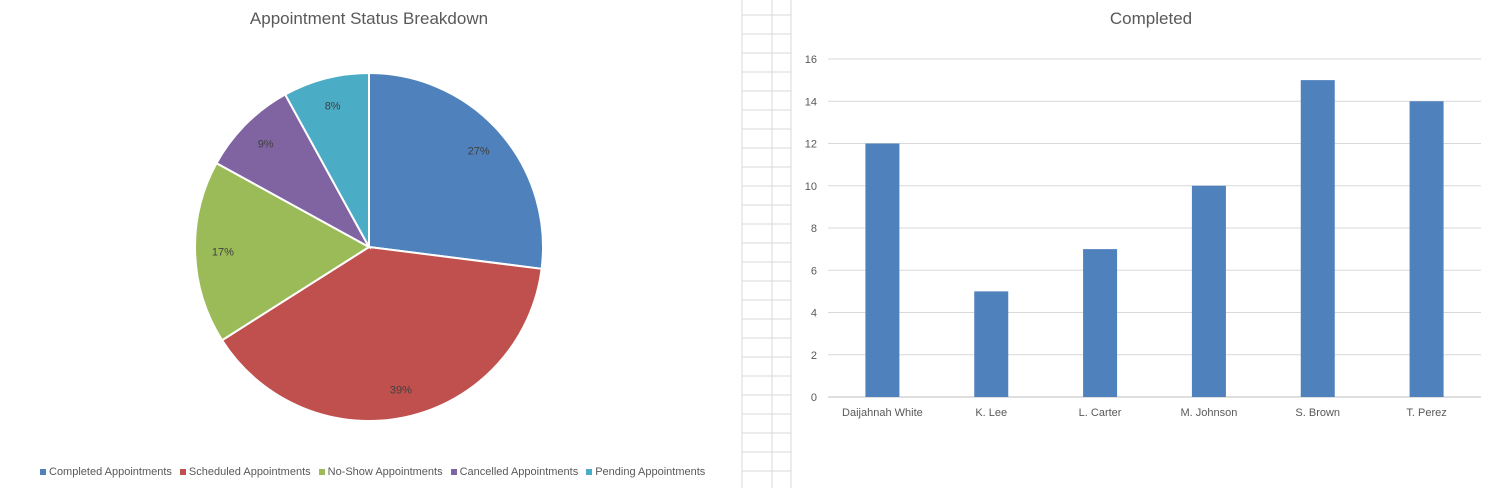 Image resolution: width=1512 pixels, height=488 pixels. I want to click on legend-label: Pending Appointments, so click(650, 472).